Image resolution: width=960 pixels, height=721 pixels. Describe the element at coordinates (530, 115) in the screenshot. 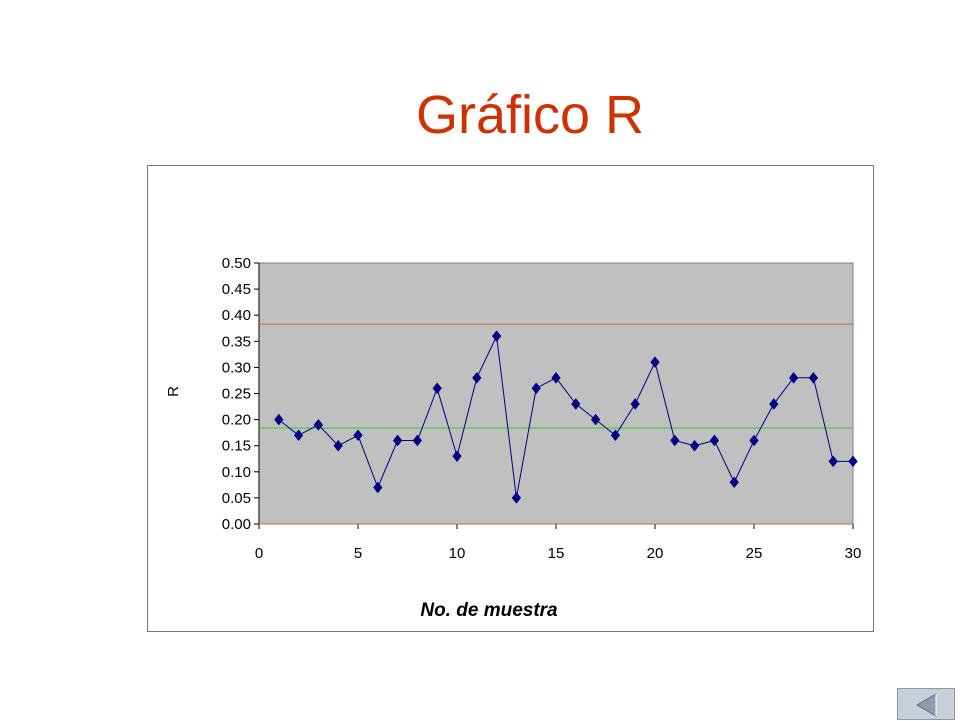

I see `slide-title: Gráfico R` at that location.